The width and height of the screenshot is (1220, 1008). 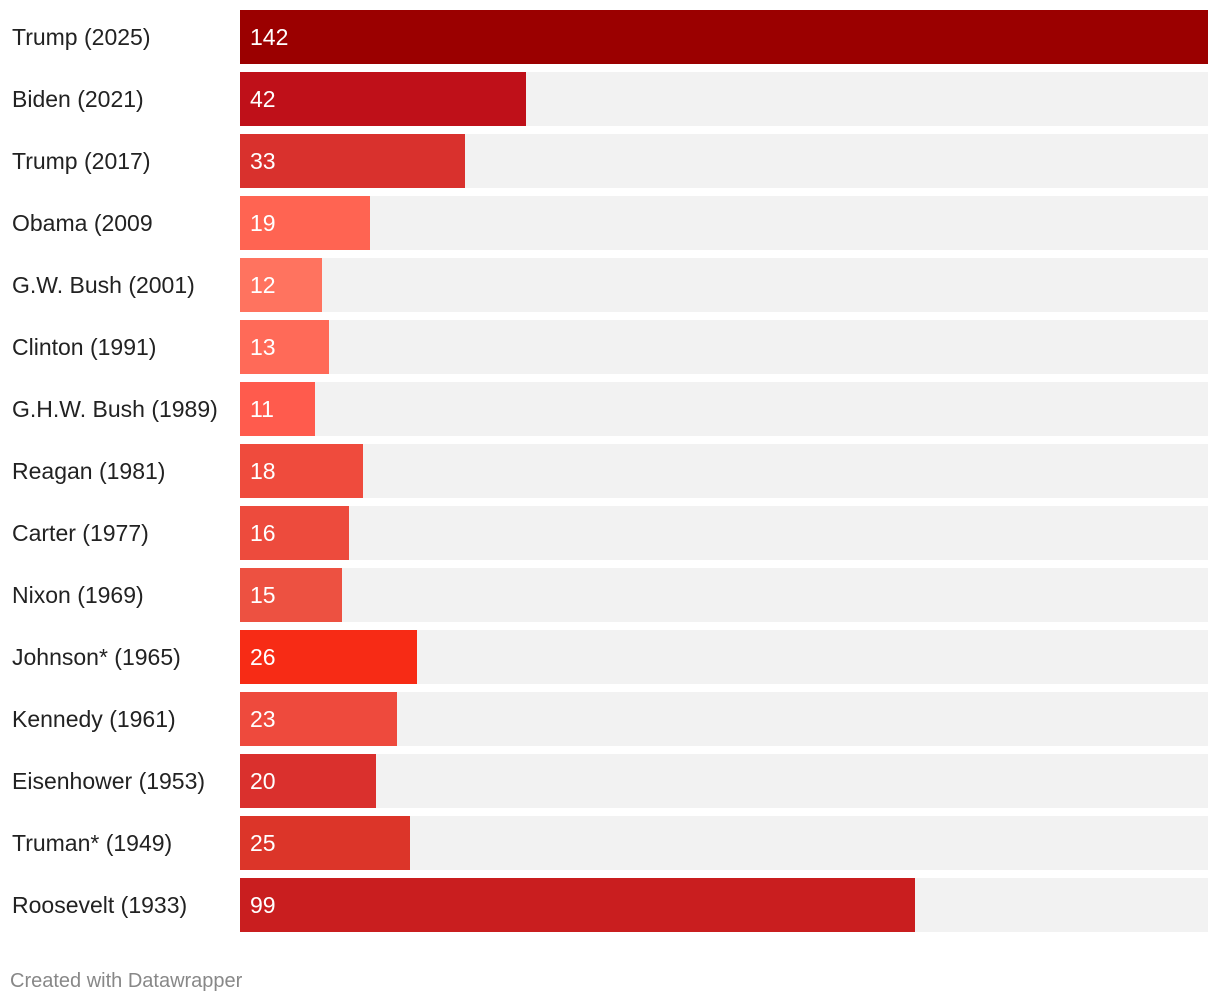 I want to click on bar-value-label: 19, so click(x=263, y=223).